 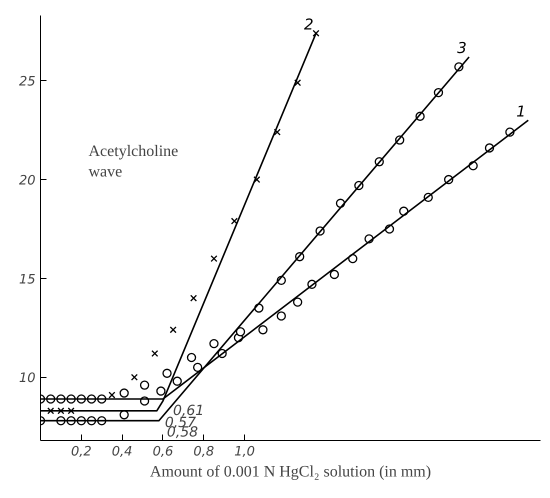 What do you see at coordinates (27, 280) in the screenshot?
I see `y-tick-label: 15` at bounding box center [27, 280].